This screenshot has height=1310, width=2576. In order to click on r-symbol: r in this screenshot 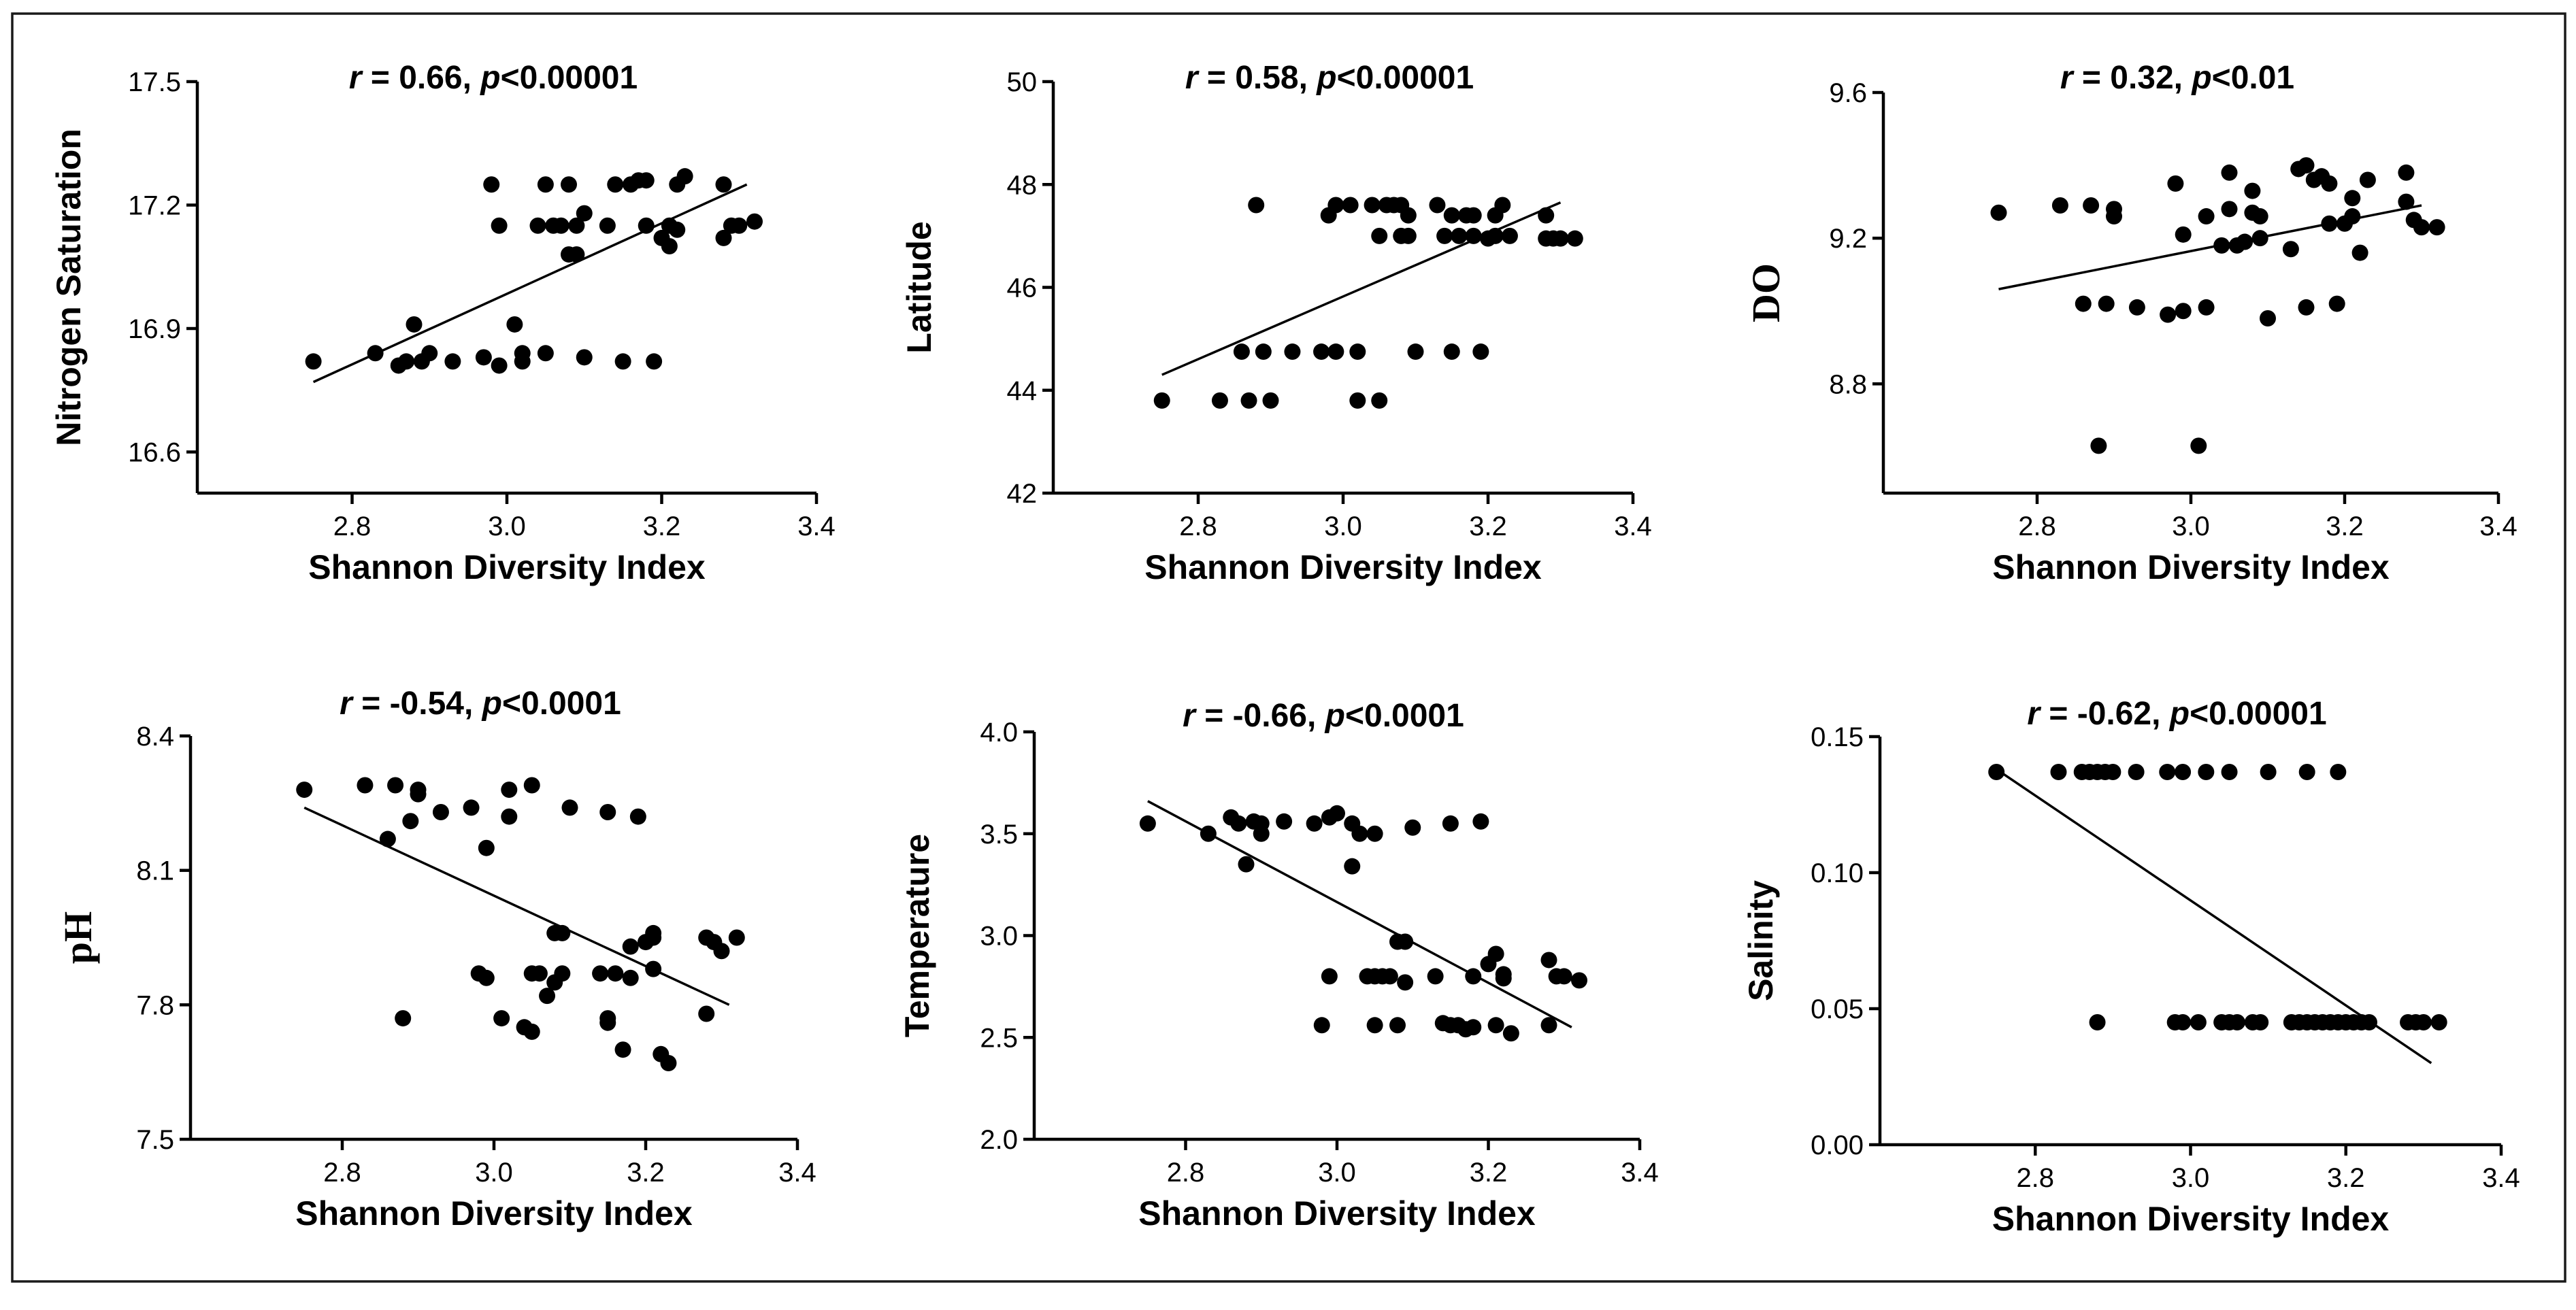, I will do `click(1193, 78)`.